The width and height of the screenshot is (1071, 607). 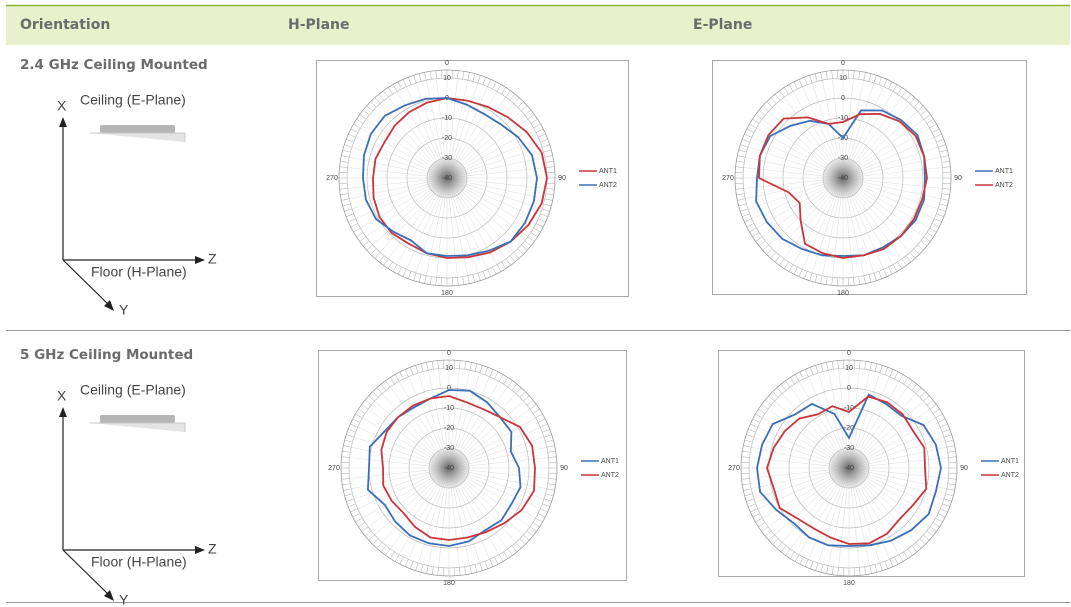 What do you see at coordinates (139, 272) in the screenshot?
I see `axis-label: Floor (H-Plane)` at bounding box center [139, 272].